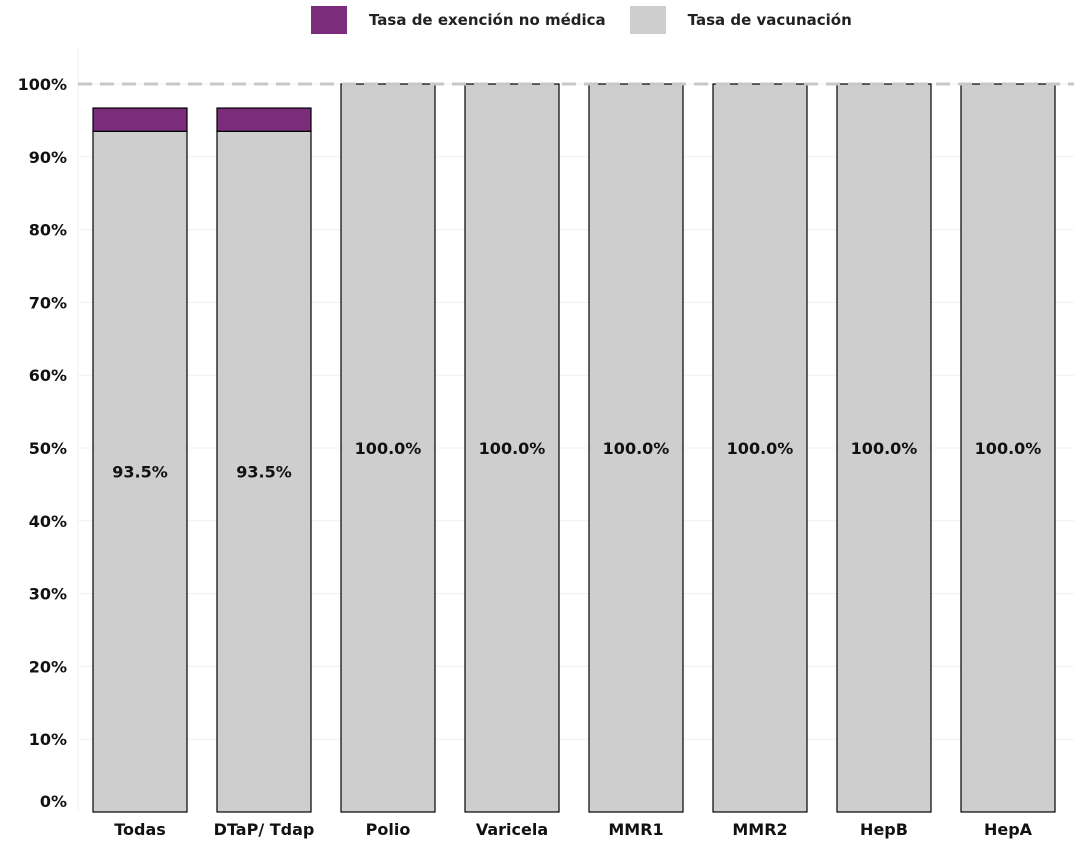 The width and height of the screenshot is (1074, 842). What do you see at coordinates (48, 157) in the screenshot?
I see `y-tick-label: 90%` at bounding box center [48, 157].